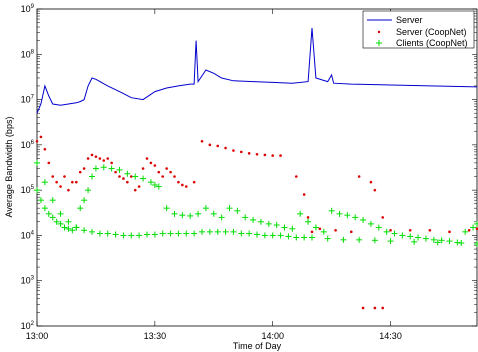  Describe the element at coordinates (390, 336) in the screenshot. I see `x-tick-label: 14:30` at that location.